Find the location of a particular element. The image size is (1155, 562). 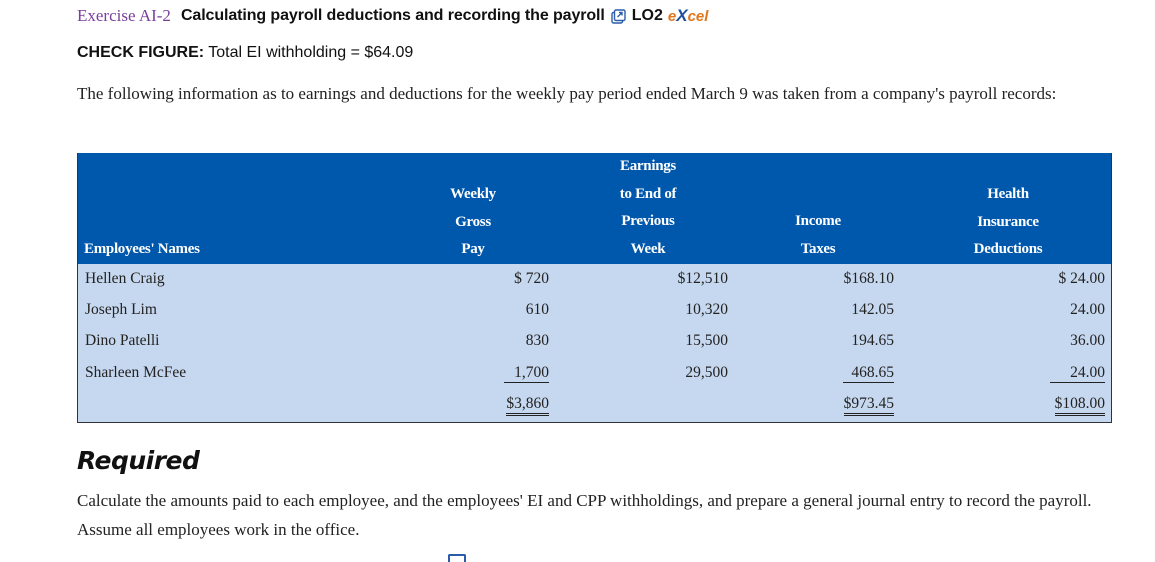

cell-taxes: 142.05 is located at coordinates (872, 309).